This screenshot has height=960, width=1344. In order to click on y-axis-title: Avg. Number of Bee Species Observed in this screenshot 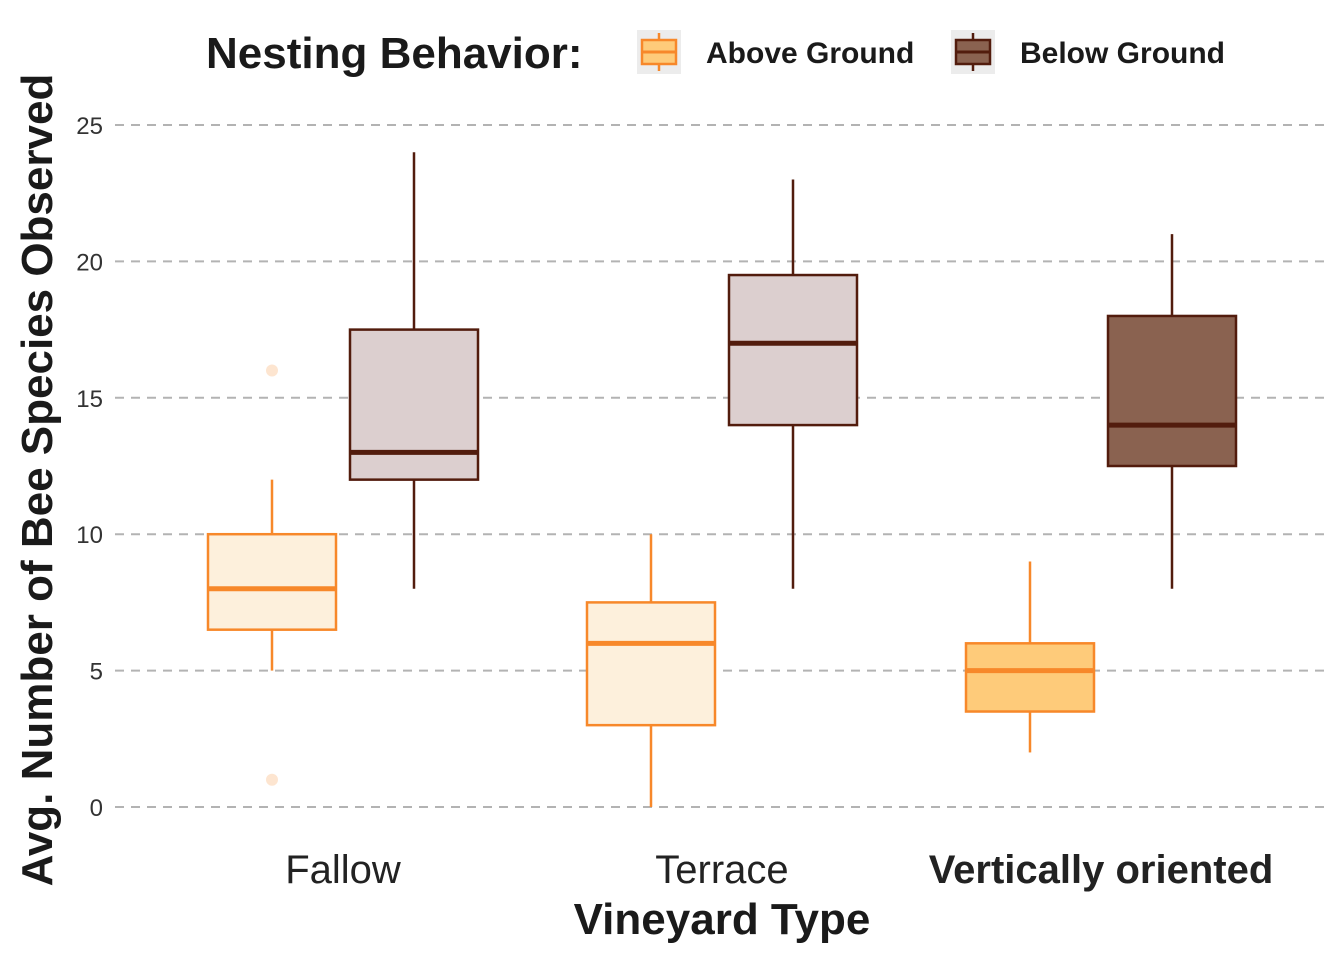, I will do `click(37, 480)`.